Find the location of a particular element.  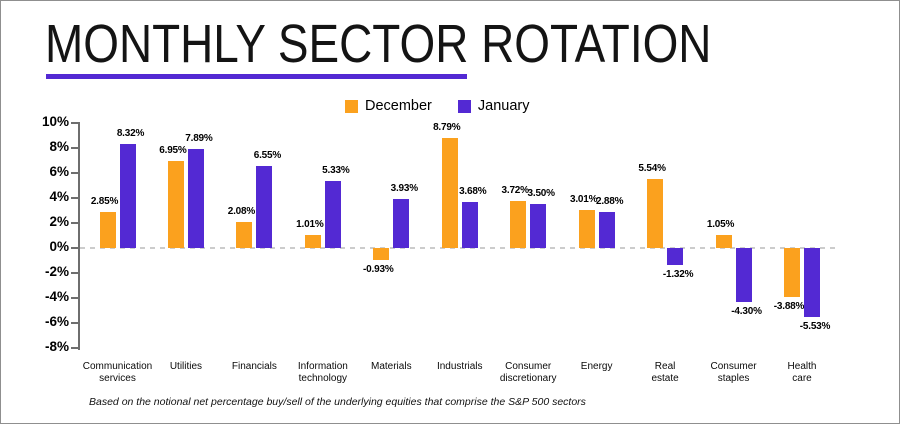

zero-gridline is located at coordinates (459, 248).